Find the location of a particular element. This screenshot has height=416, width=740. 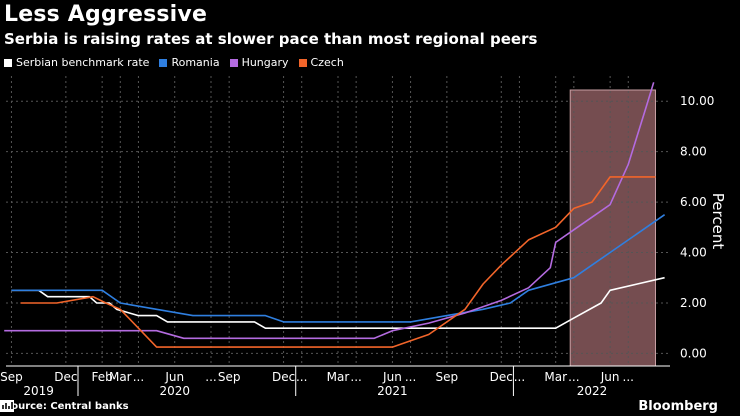

x-year-label: 2020 is located at coordinates (174, 391).